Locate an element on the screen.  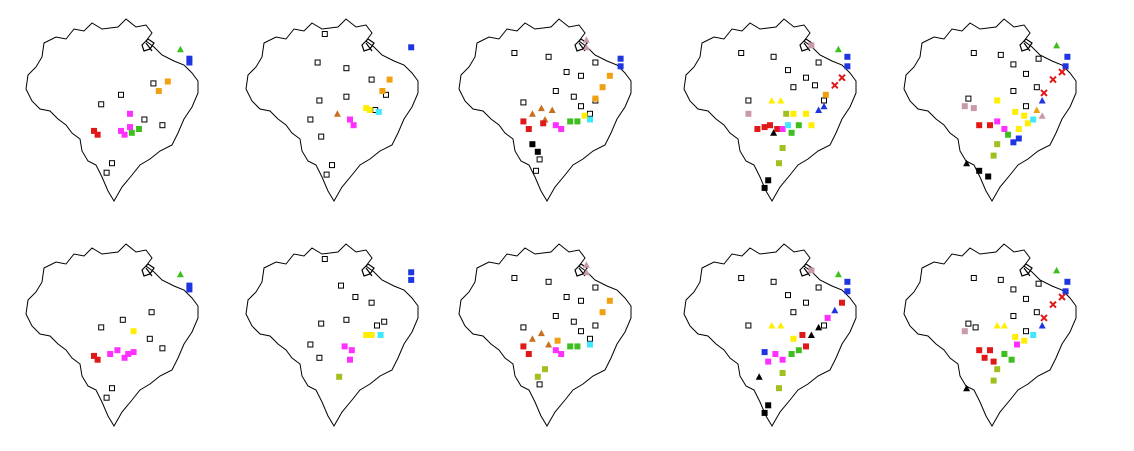
map-panel-r2c2 is located at coordinates (332, 335).